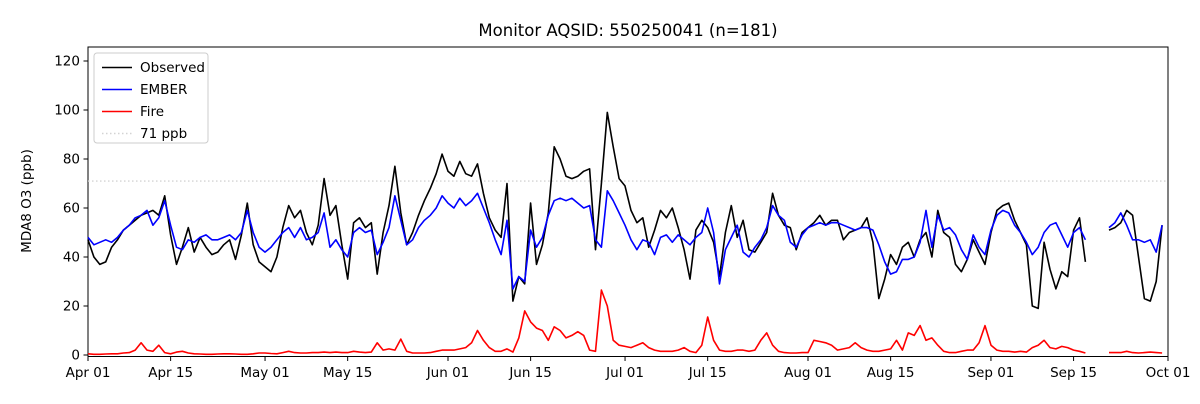  What do you see at coordinates (71, 160) in the screenshot?
I see `y-tick-label: 80` at bounding box center [71, 160].